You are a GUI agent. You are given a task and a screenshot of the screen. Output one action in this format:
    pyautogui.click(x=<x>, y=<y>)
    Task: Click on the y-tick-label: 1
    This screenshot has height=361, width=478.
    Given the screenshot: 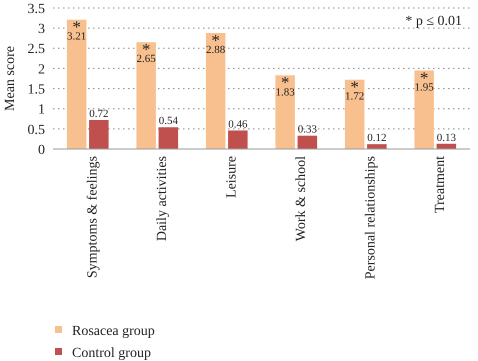 What is the action you would take?
    pyautogui.click(x=41, y=110)
    